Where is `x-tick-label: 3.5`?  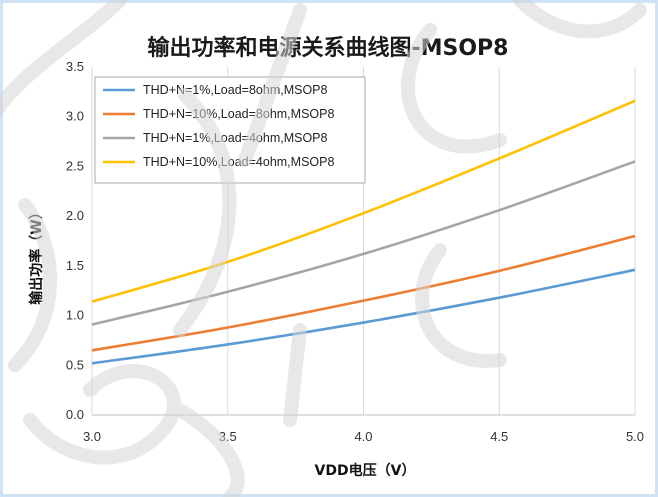
x-tick-label: 3.5 is located at coordinates (228, 436).